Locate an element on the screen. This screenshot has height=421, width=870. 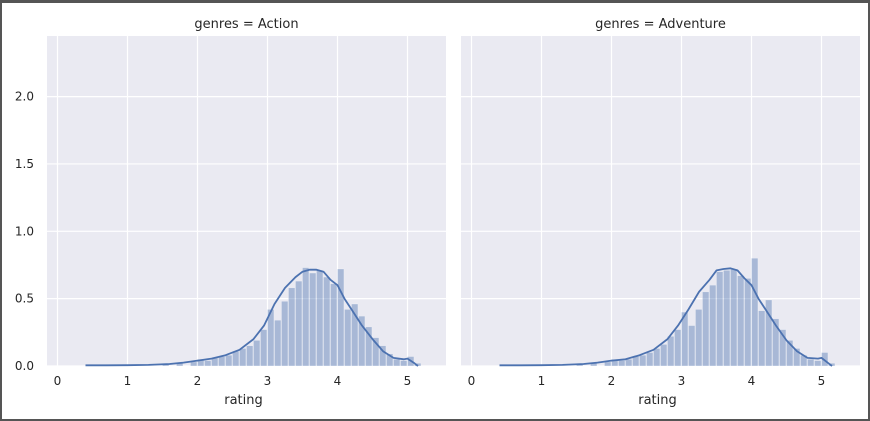
histogram-bars is located at coordinates (671, 312).